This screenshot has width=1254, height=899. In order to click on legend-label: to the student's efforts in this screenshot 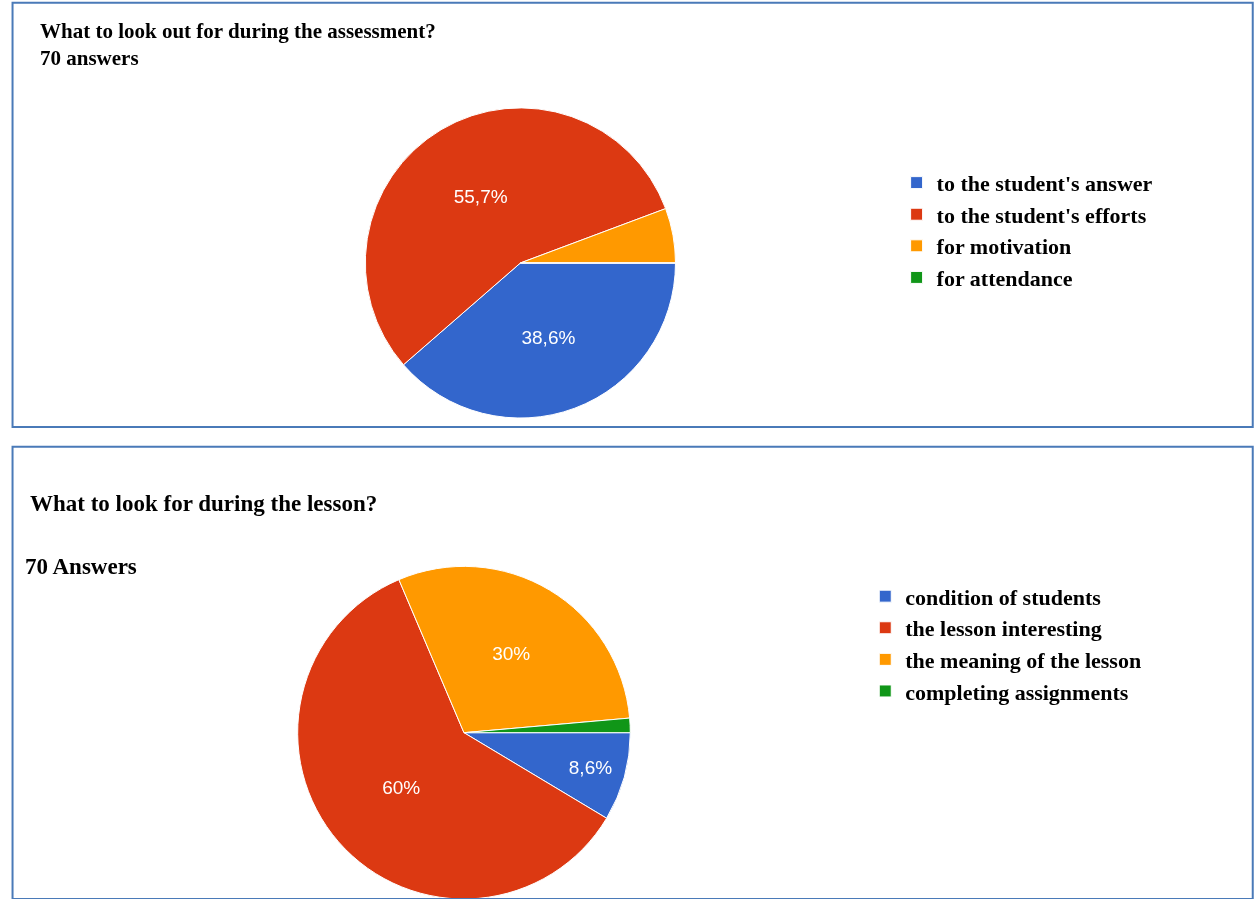, I will do `click(1041, 215)`.